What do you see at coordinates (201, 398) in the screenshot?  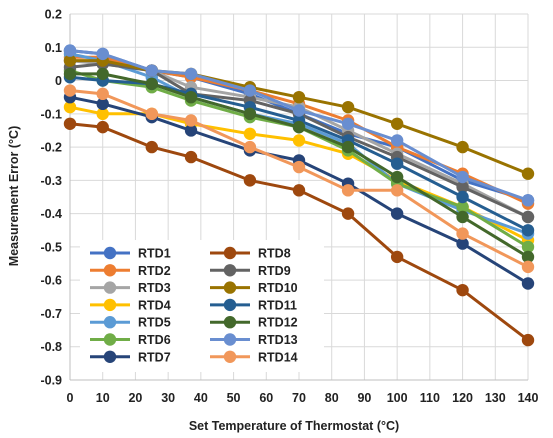 I see `x-tick-label: 40` at bounding box center [201, 398].